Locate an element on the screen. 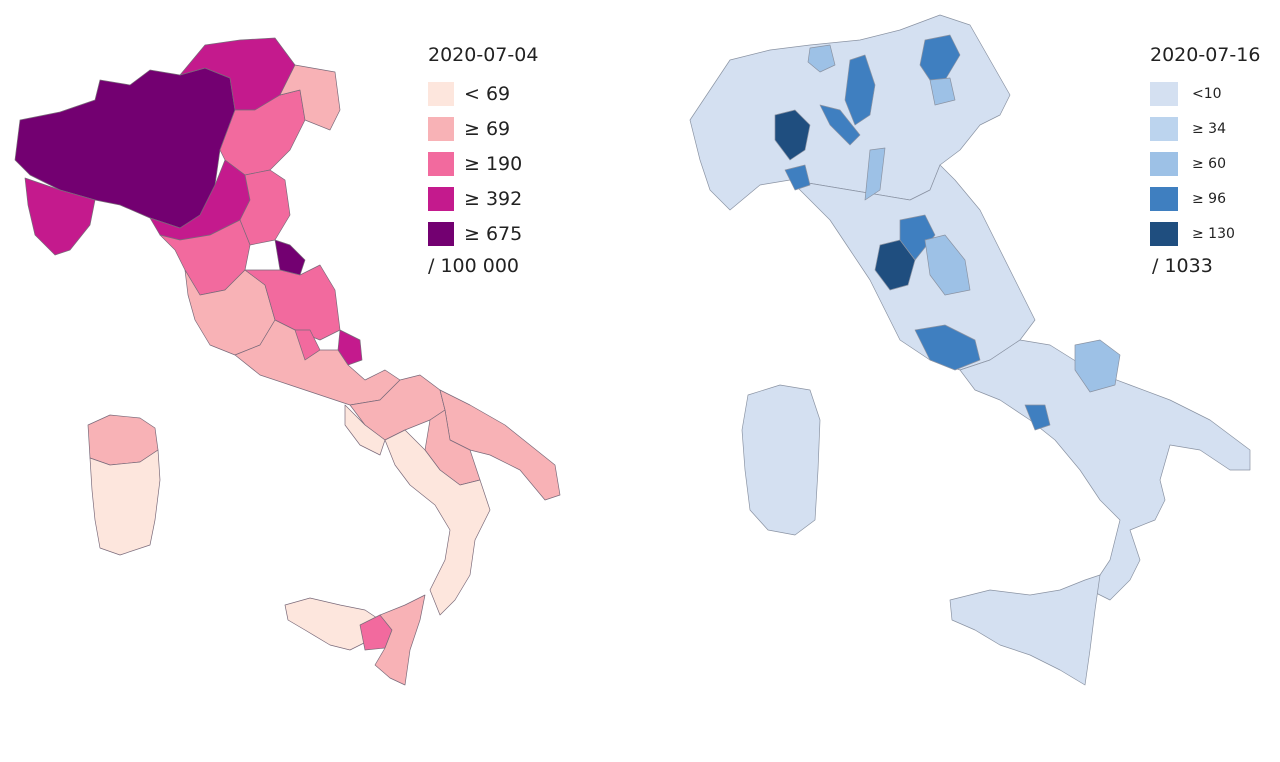 The width and height of the screenshot is (1280, 762). region-umbria-mid is located at coordinates (947, 265).